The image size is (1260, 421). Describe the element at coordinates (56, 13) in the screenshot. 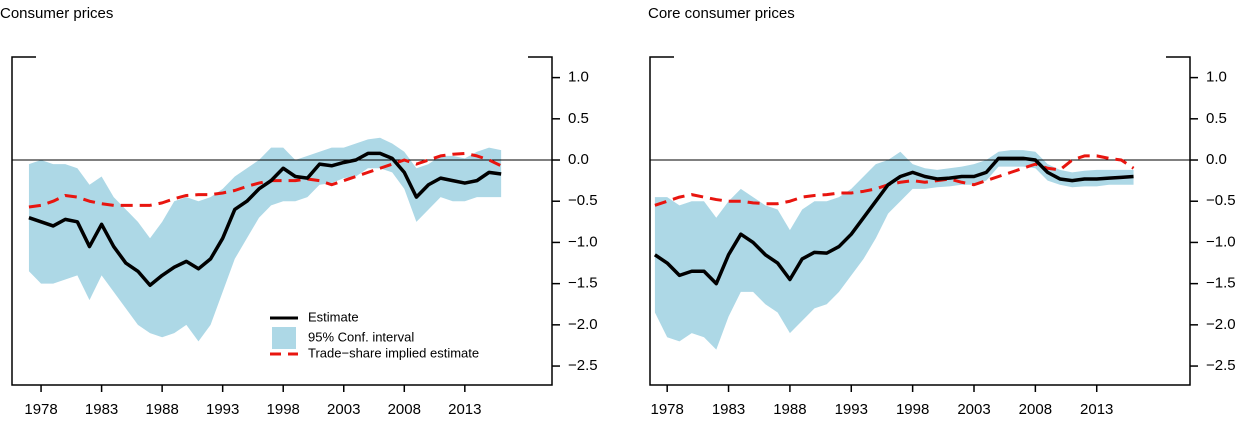

I see `chart-title: Consumer prices` at that location.